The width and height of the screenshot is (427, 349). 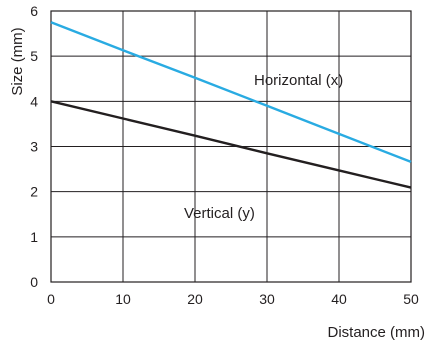 What do you see at coordinates (298, 80) in the screenshot?
I see `series-label-horizontal: Horizontal (x)` at bounding box center [298, 80].